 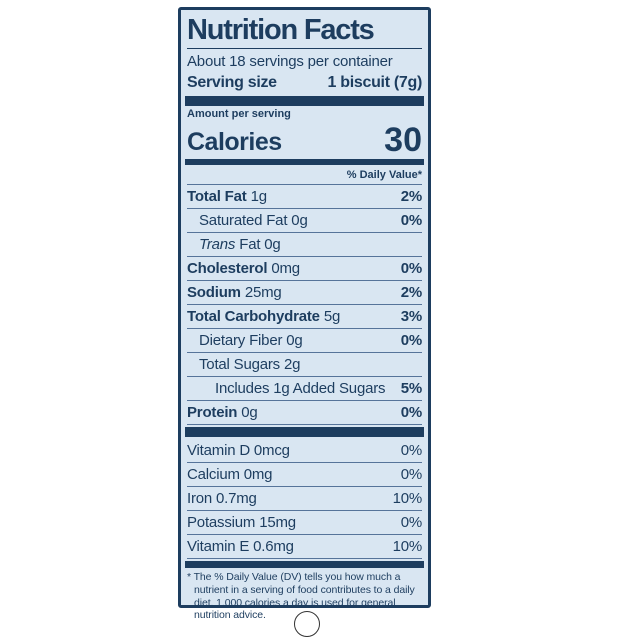 What do you see at coordinates (240, 546) in the screenshot?
I see `micronutrient-name: Vitamin E 0.6mg` at bounding box center [240, 546].